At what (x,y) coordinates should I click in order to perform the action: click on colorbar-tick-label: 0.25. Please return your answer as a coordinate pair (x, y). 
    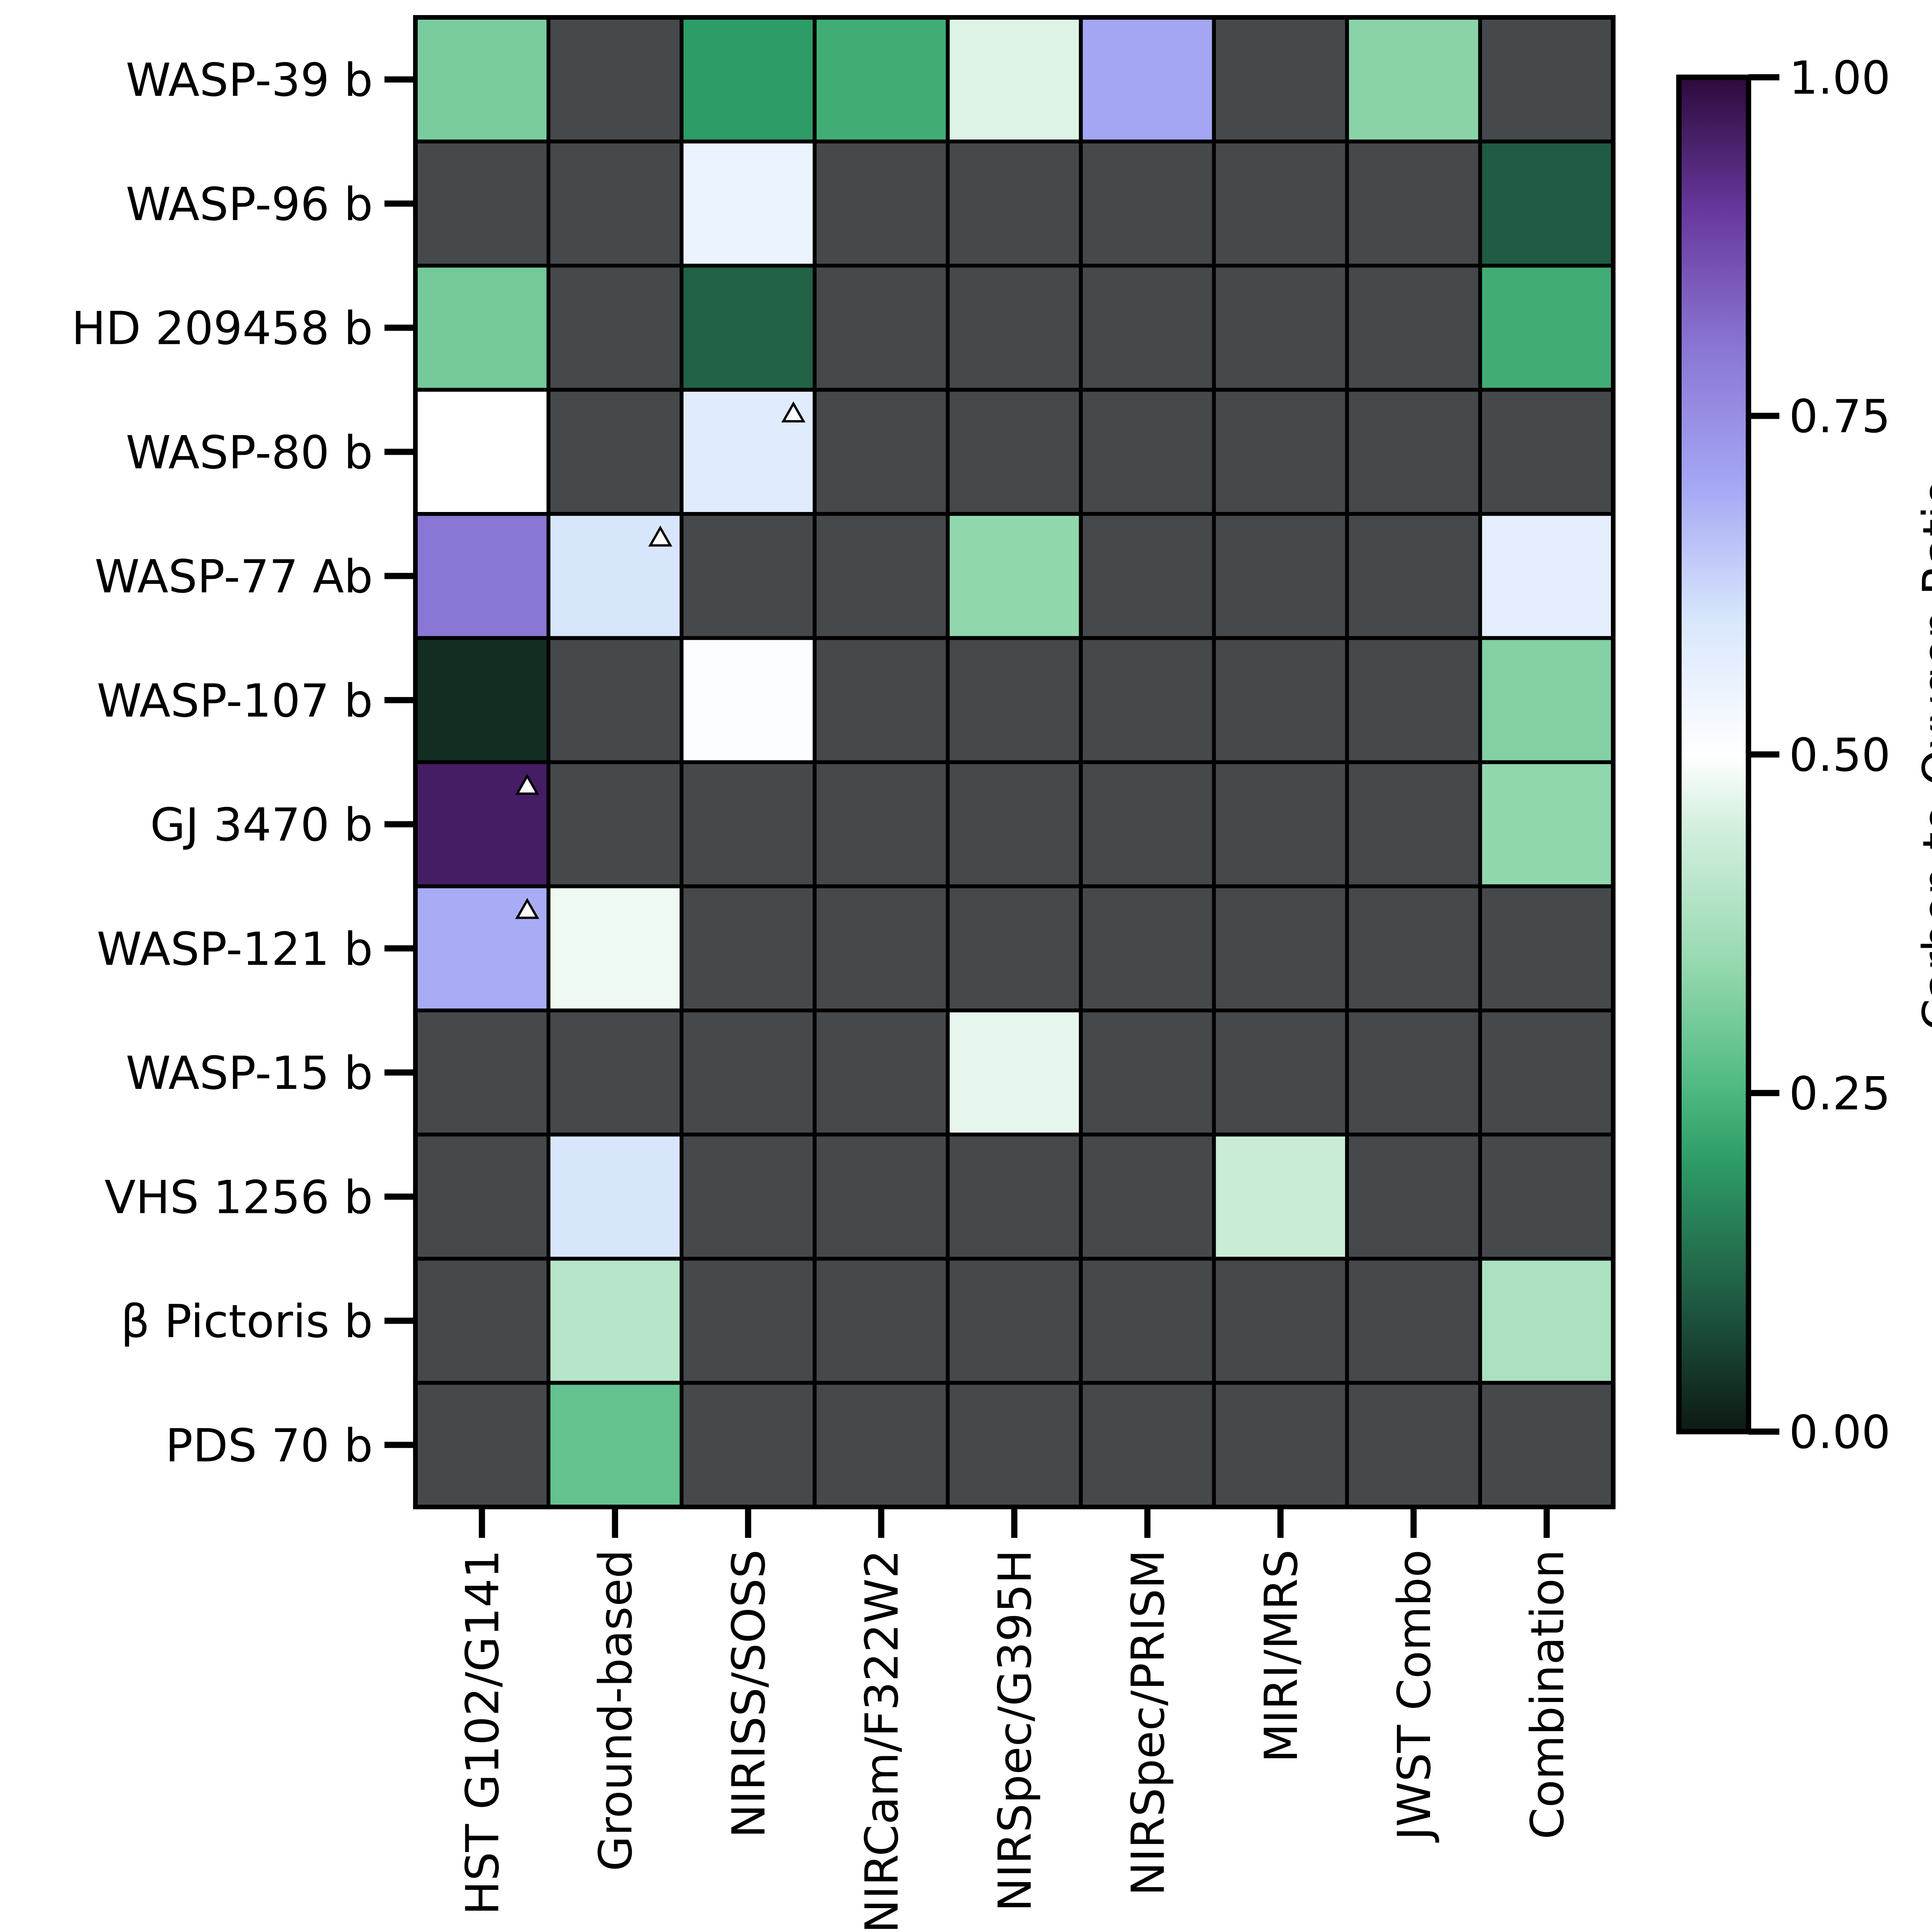
    Looking at the image, I should click on (1840, 1093).